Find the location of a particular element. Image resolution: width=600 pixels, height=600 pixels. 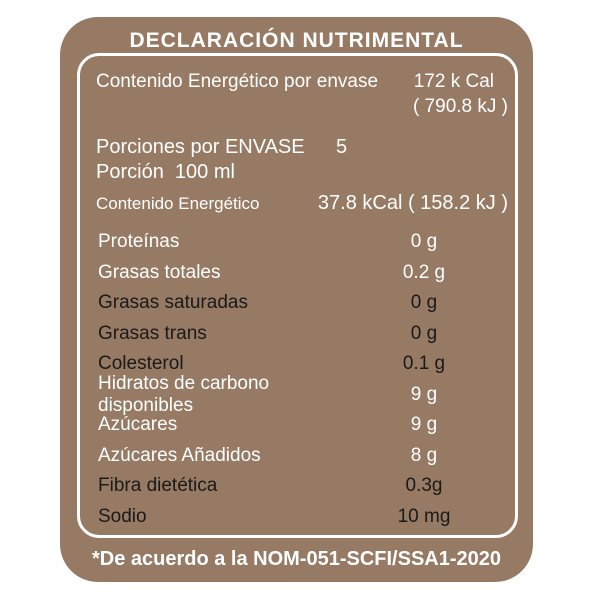

nutrient-row: Azúcares 9 g is located at coordinates (302, 425).